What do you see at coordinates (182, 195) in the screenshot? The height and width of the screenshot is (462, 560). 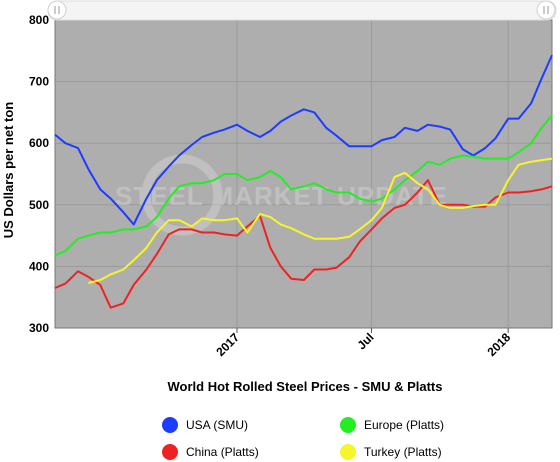 I see `watermark-logo` at bounding box center [182, 195].